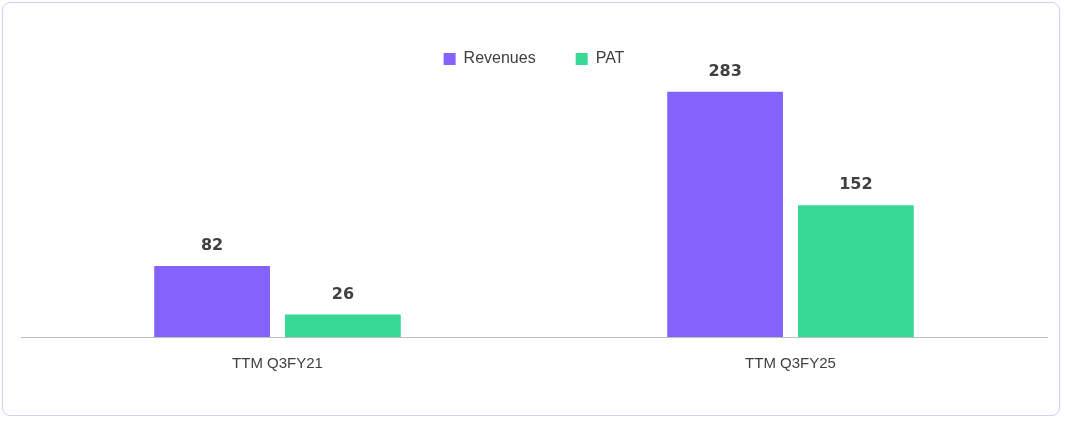 Image resolution: width=1066 pixels, height=422 pixels. I want to click on data-label: 283, so click(725, 70).